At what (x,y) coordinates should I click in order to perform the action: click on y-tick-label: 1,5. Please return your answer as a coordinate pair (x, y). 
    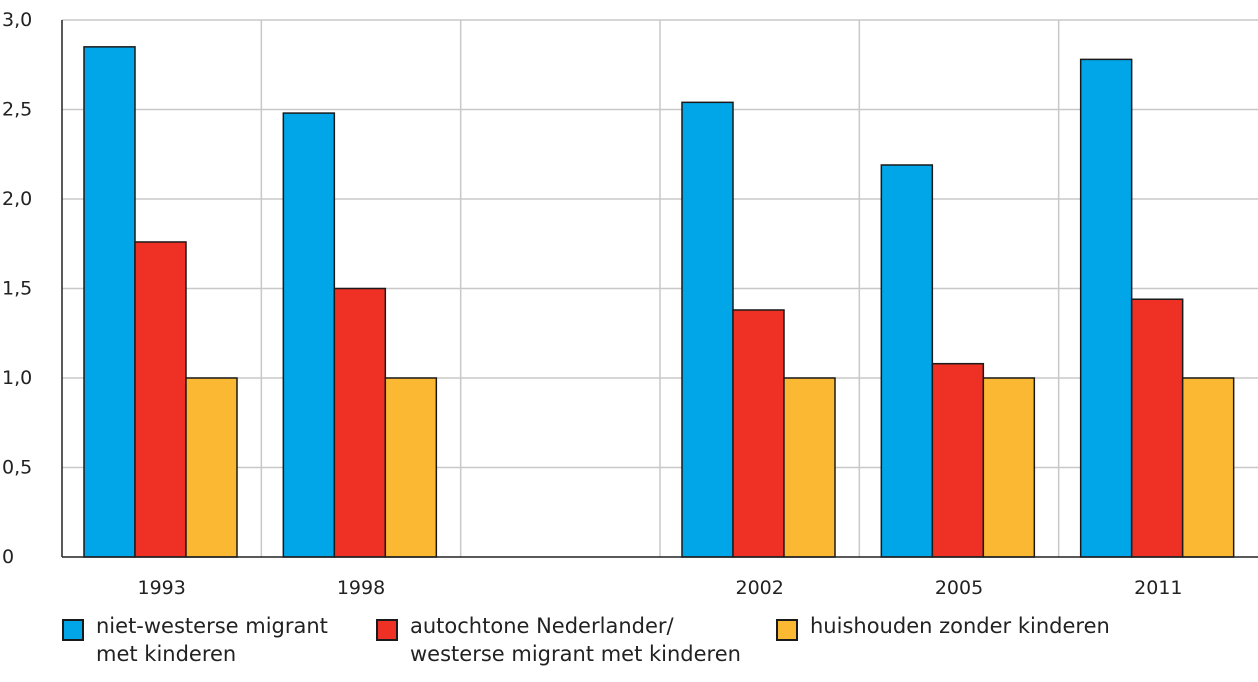
    Looking at the image, I should click on (17, 289).